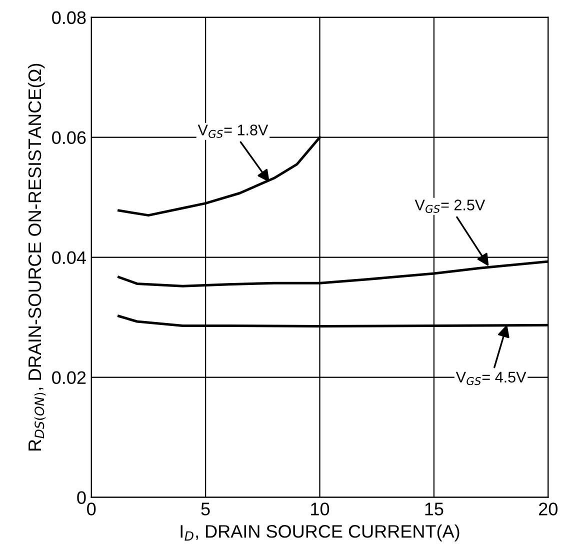 This screenshot has width=571, height=560. I want to click on annotation: V$_{GS}$= 1.8V, so click(233, 131).